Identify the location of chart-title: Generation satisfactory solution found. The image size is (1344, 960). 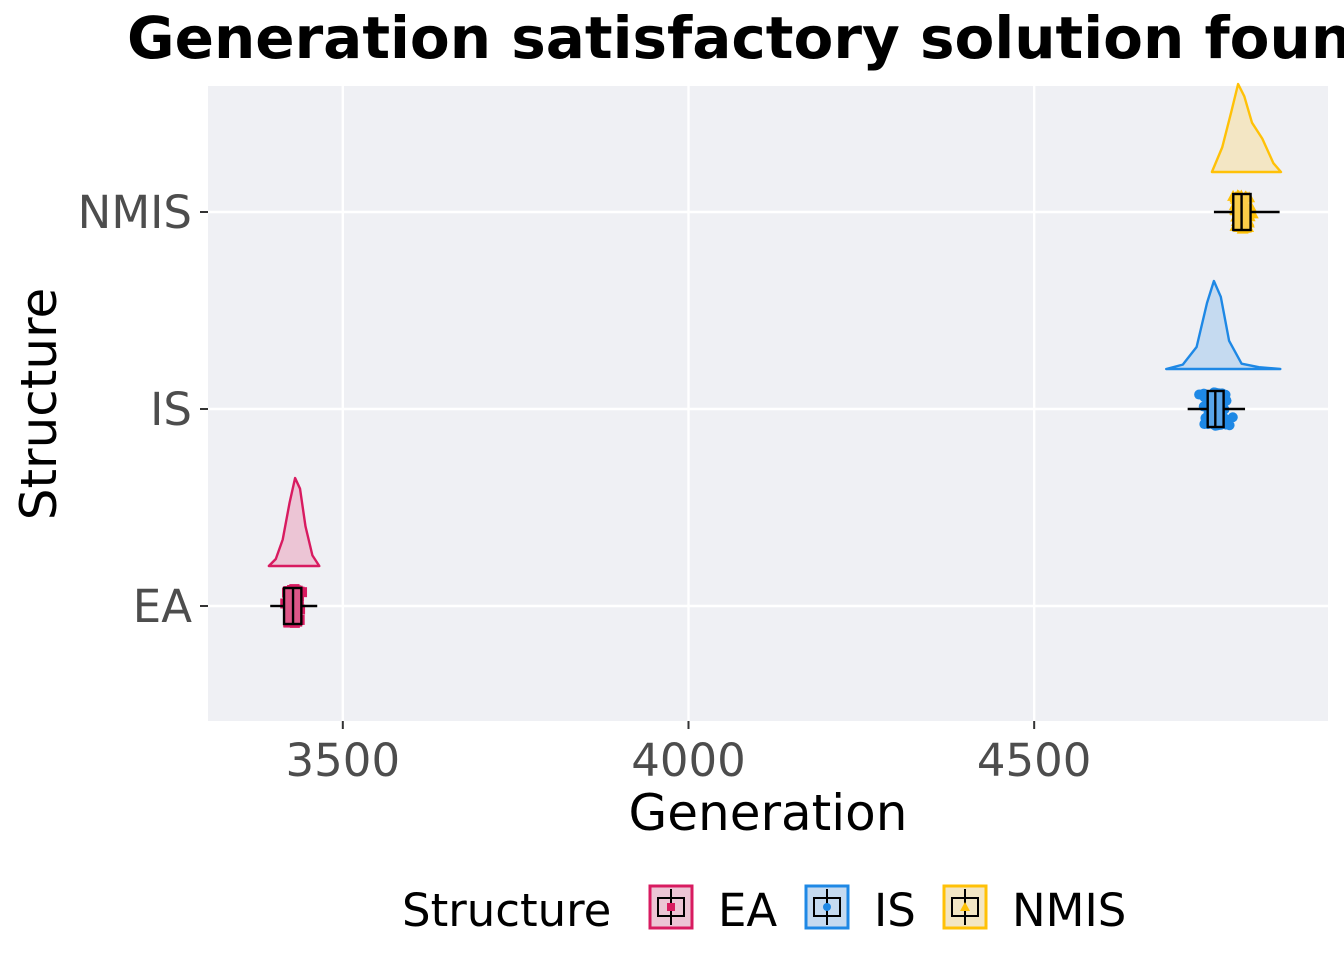
(735, 38).